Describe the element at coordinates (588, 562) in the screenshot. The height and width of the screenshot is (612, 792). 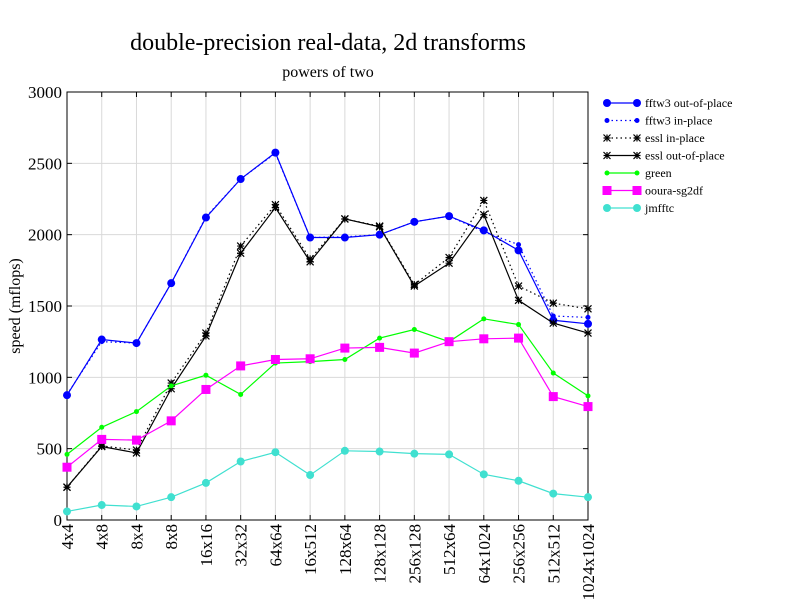
I see `x-tick-label: 1024x1024` at that location.